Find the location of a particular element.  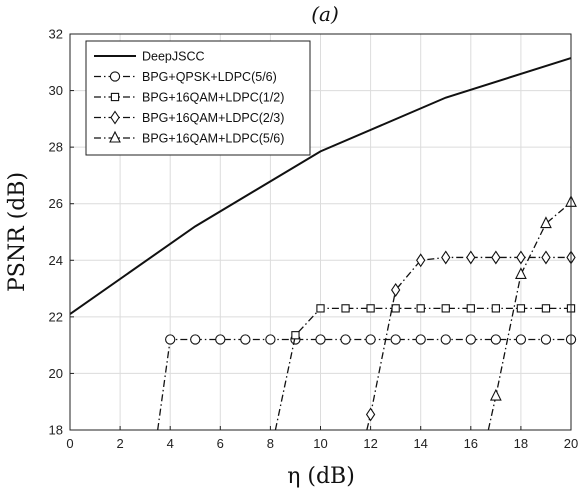

chart-title: (a) is located at coordinates (325, 14).